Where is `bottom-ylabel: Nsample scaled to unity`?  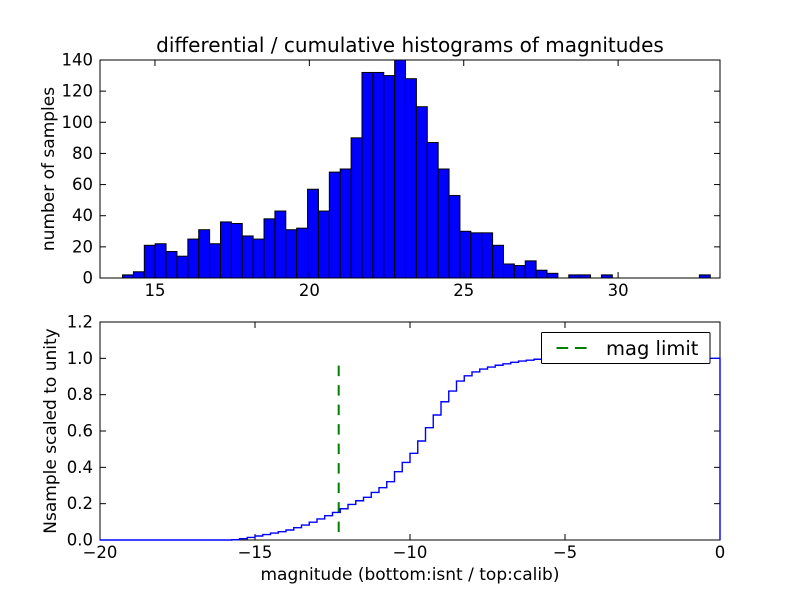 bottom-ylabel: Nsample scaled to unity is located at coordinates (51, 431).